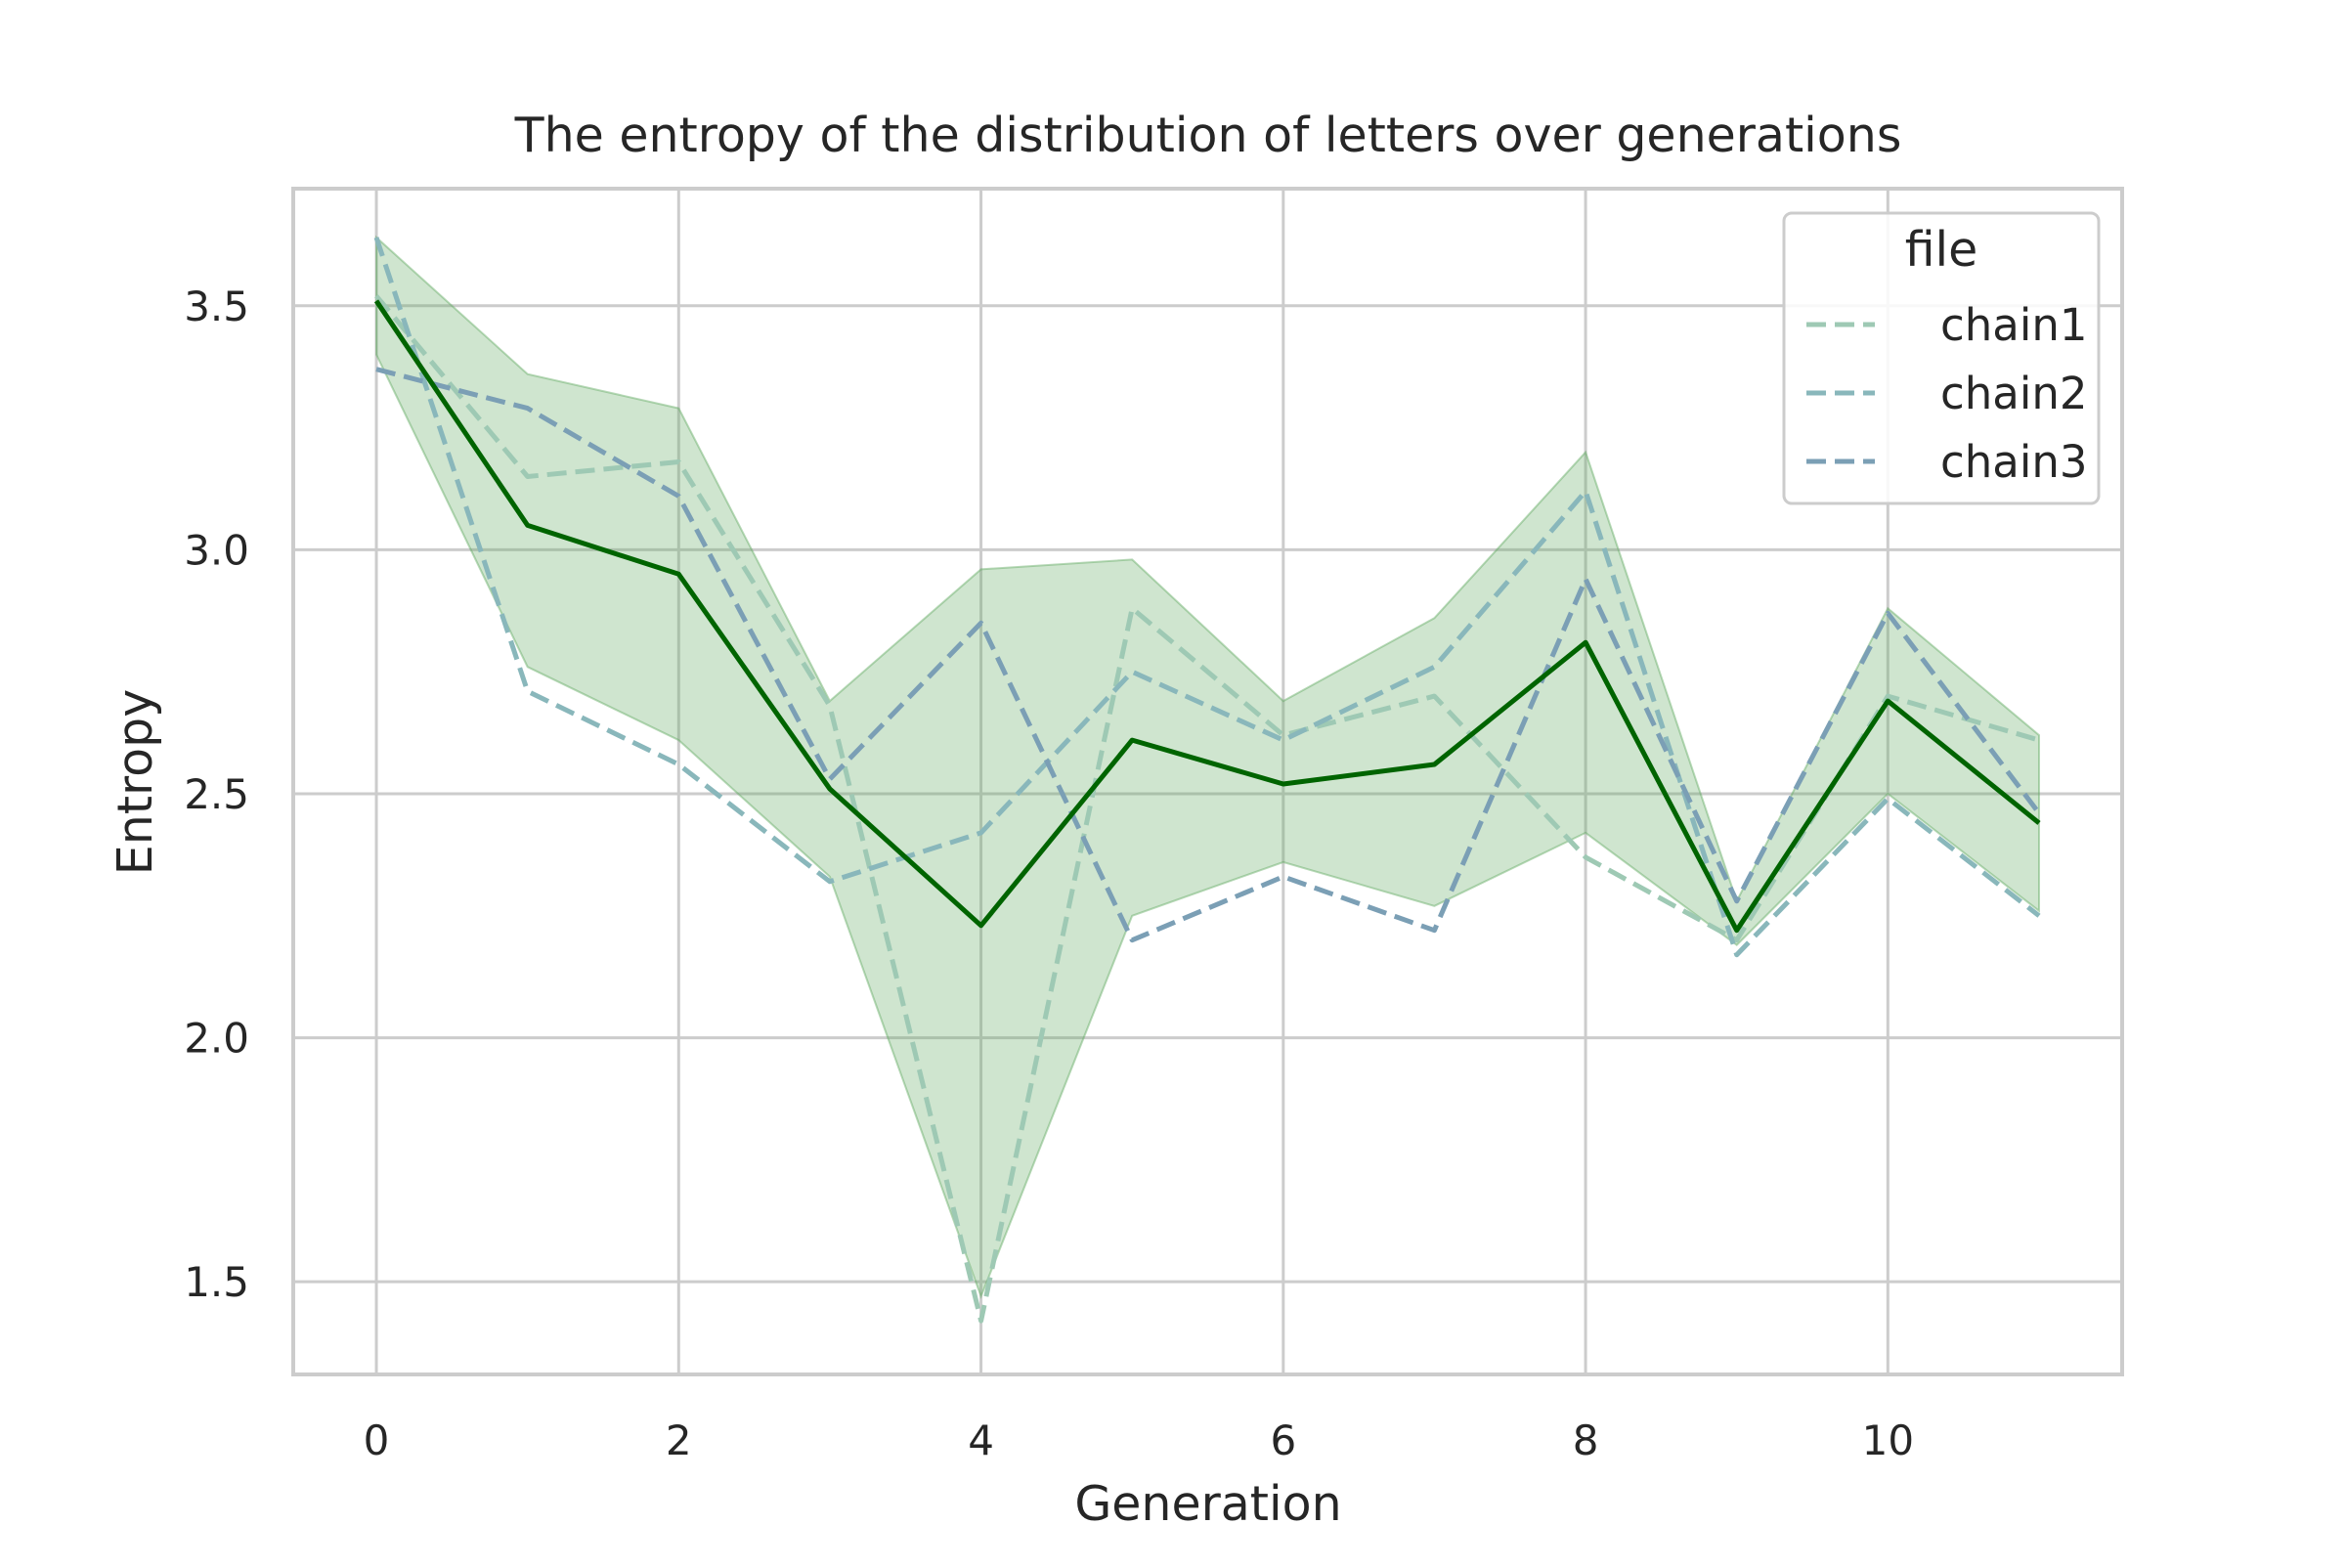 This screenshot has width=2346, height=1568. I want to click on legend-label: chain3, so click(2014, 462).